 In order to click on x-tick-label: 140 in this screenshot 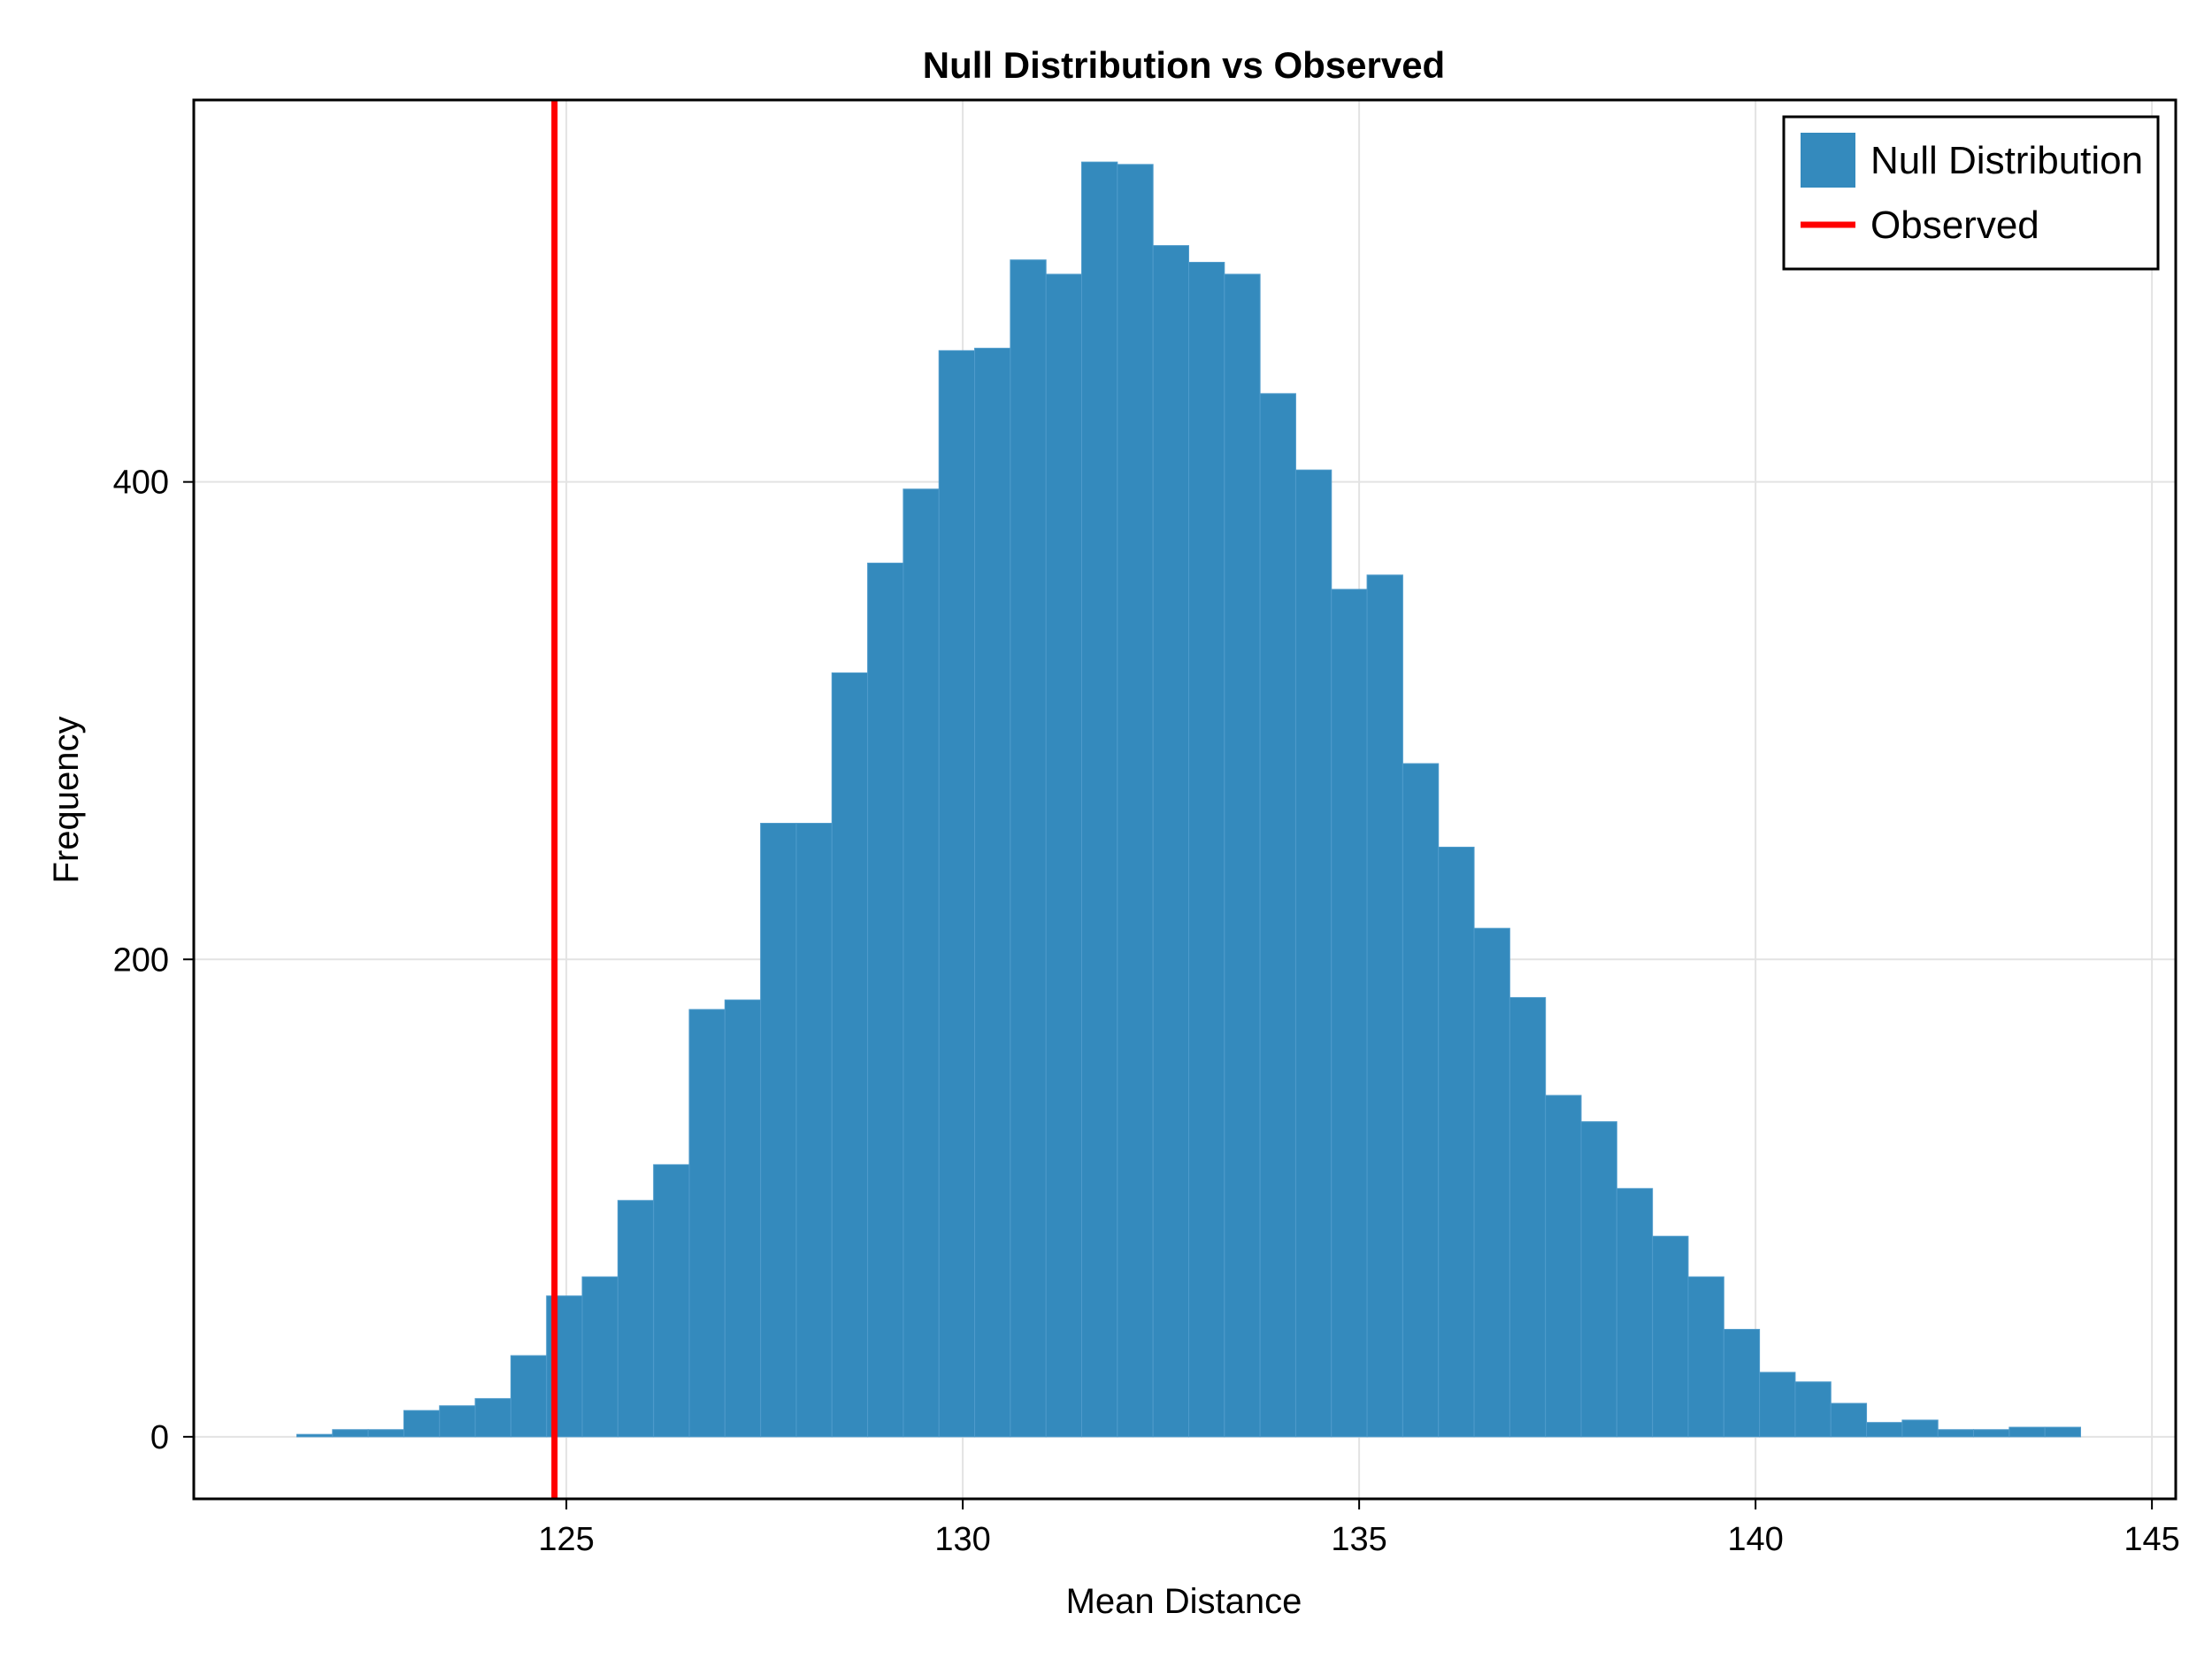, I will do `click(1755, 1540)`.